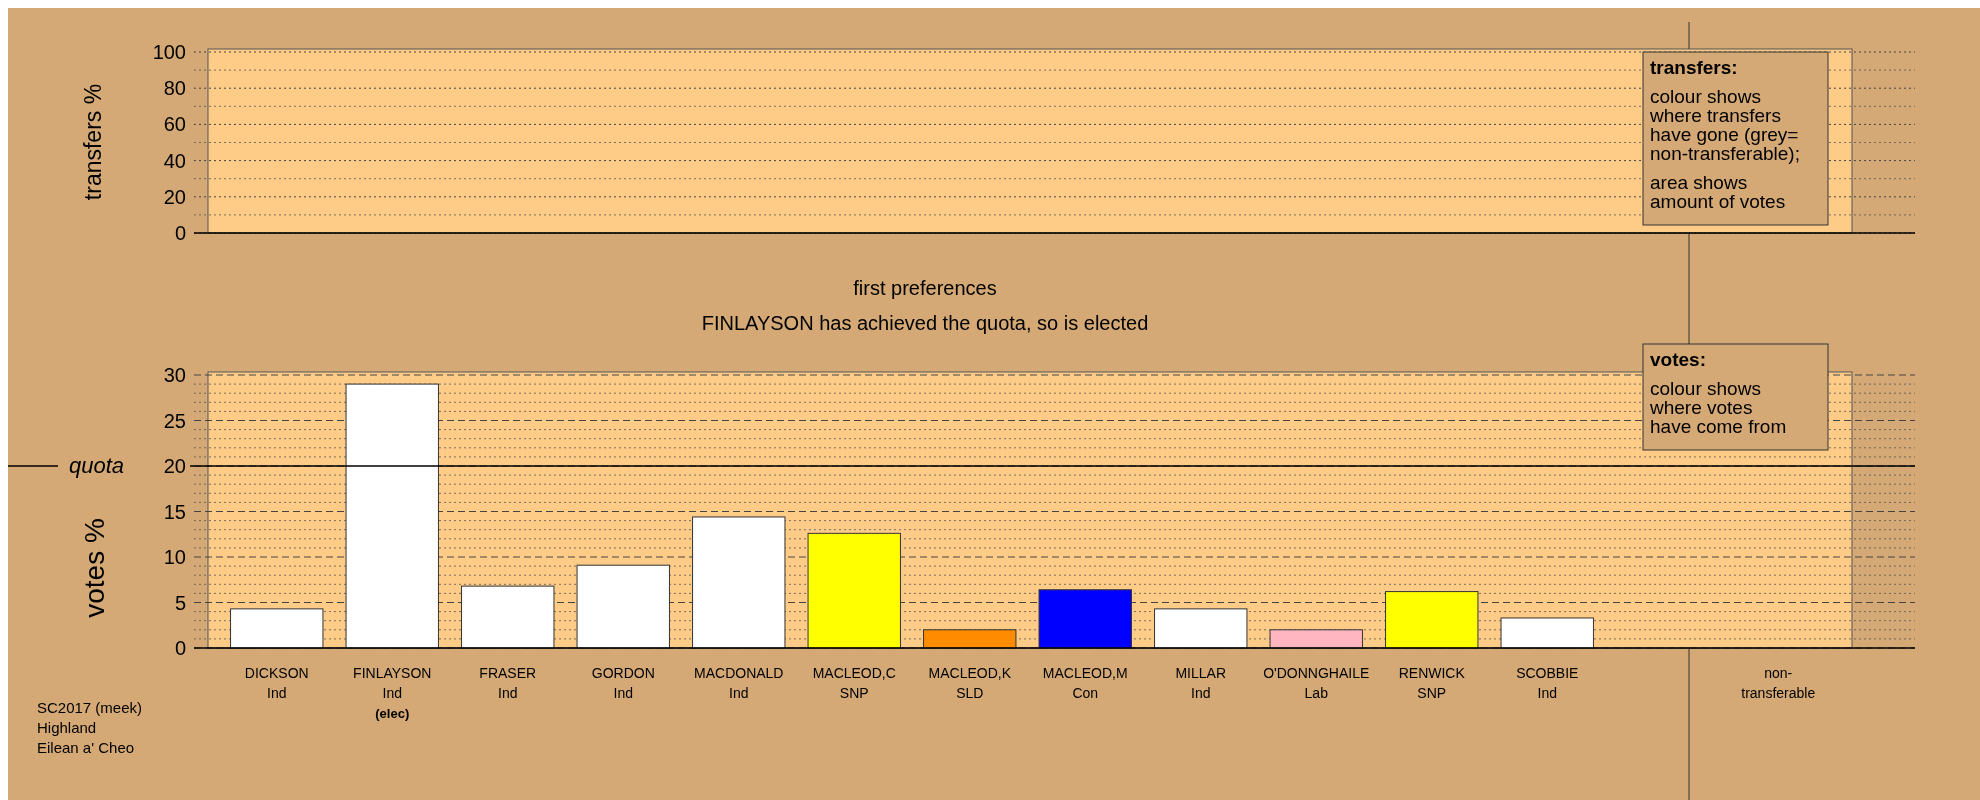 This screenshot has width=1980, height=800. Describe the element at coordinates (169, 52) in the screenshot. I see `y-tick-label: 100` at that location.